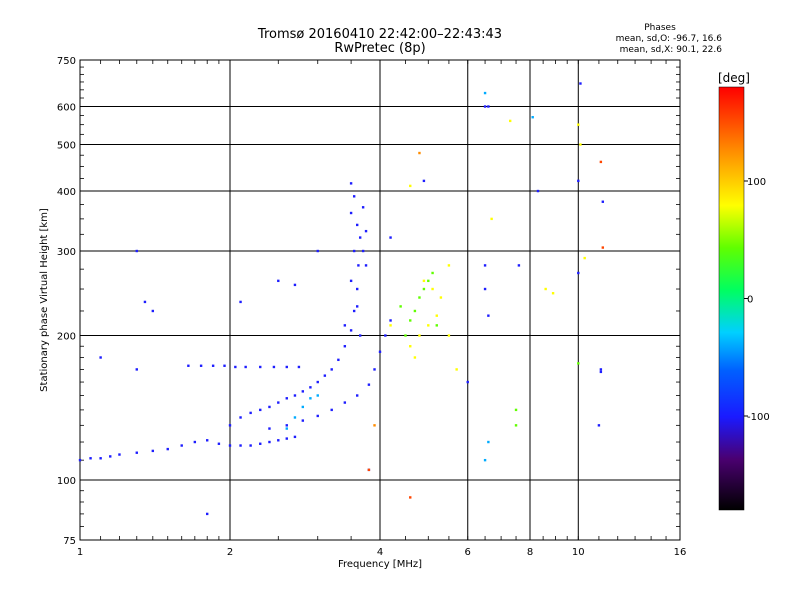  What do you see at coordinates (671, 50) in the screenshot?
I see `phase-stats-x: mean, sd,X: 90.1, 22.6` at bounding box center [671, 50].